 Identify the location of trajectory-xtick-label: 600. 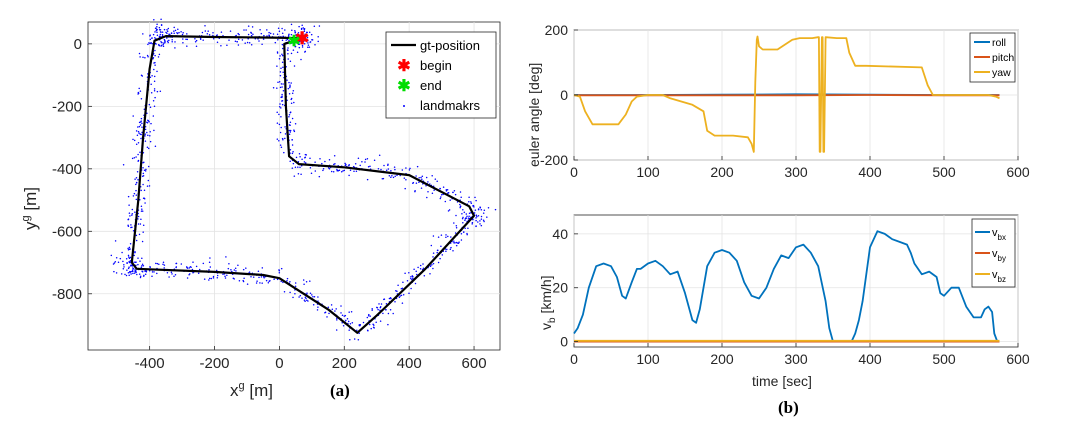
(474, 363).